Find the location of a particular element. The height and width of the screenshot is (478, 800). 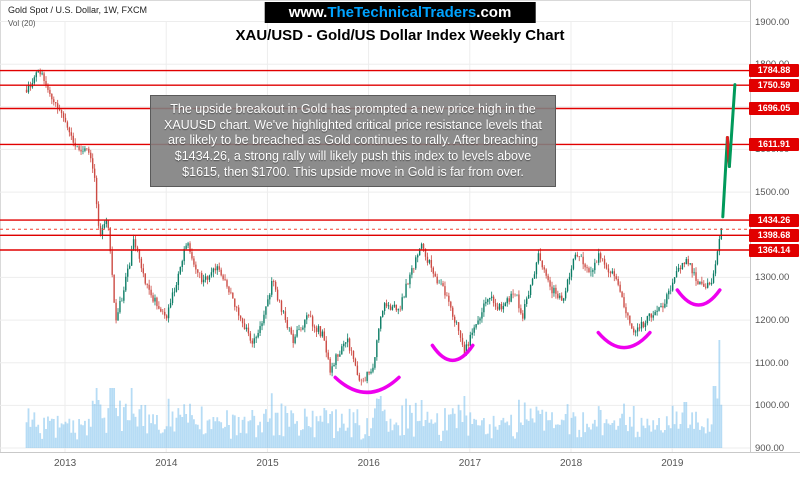

site-link-brand: TheTechnicalTraders is located at coordinates (402, 12).